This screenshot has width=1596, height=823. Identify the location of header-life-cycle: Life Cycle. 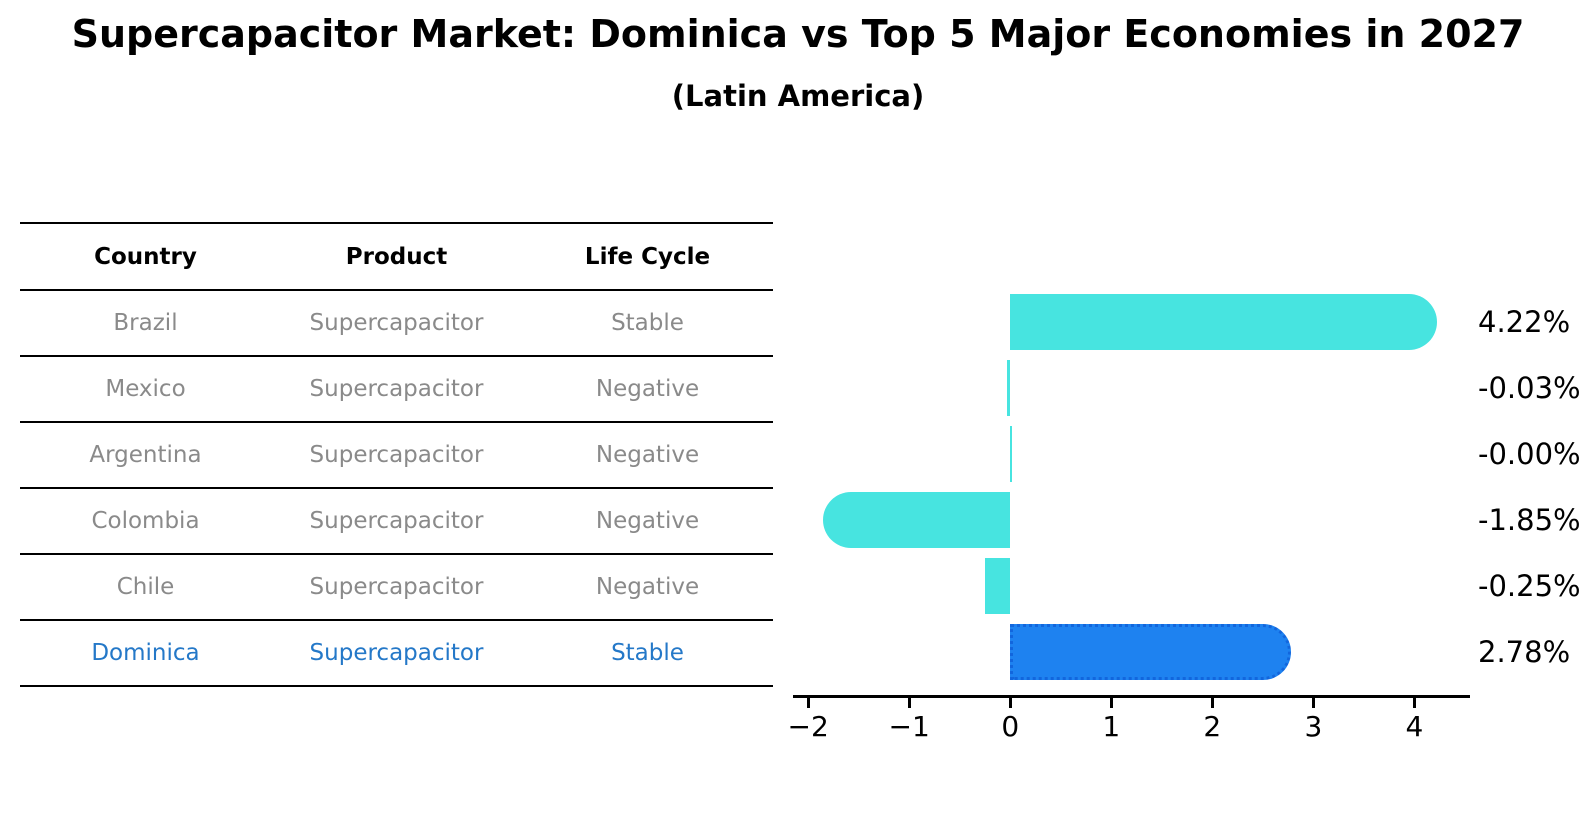
(647, 256).